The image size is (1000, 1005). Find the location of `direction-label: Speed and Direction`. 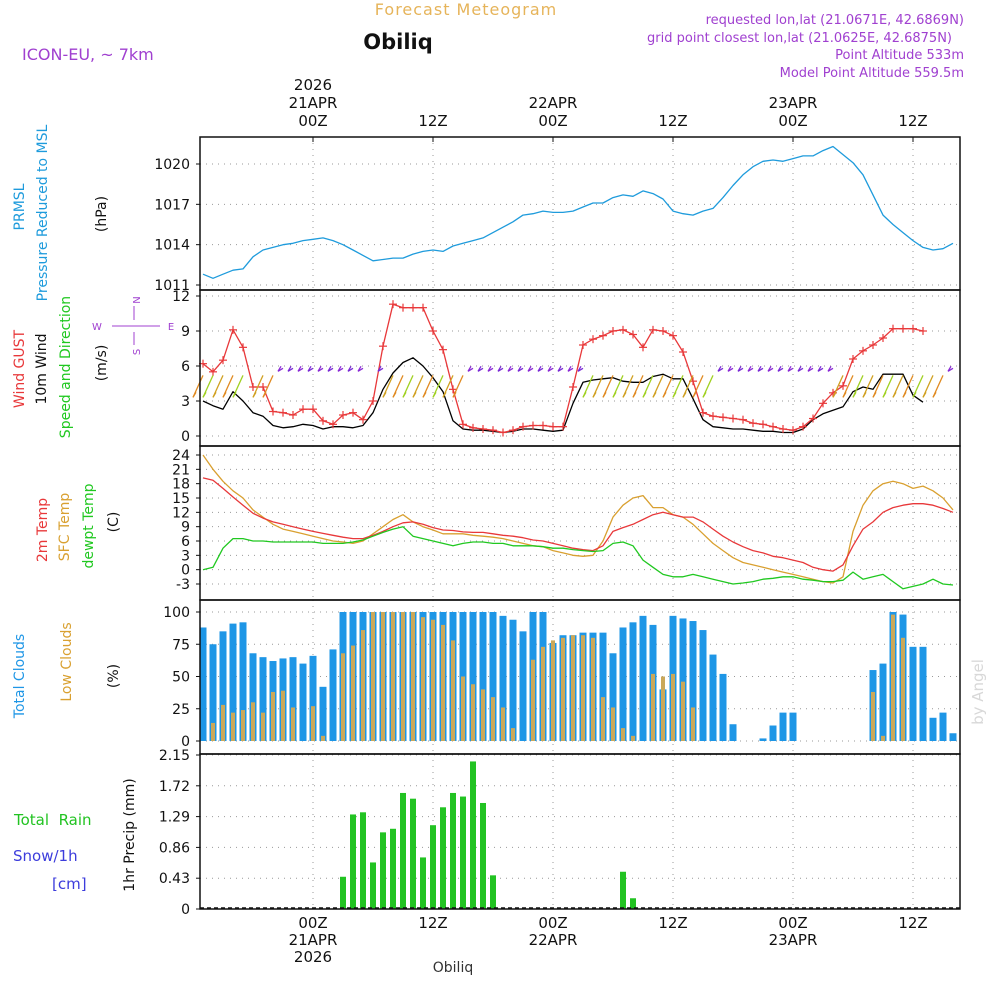

direction-label: Speed and Direction is located at coordinates (66, 367).